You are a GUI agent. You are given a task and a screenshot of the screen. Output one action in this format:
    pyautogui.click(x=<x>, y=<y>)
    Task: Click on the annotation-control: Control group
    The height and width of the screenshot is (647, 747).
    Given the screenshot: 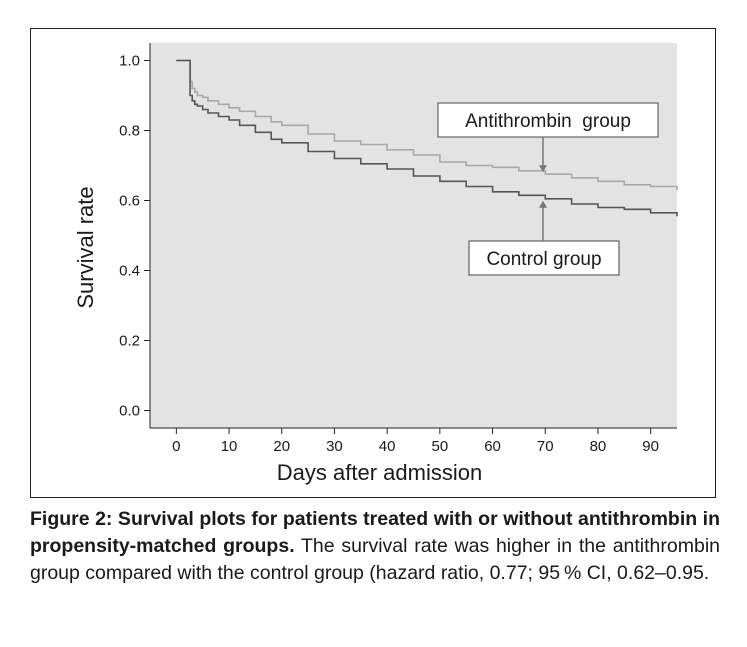 What is the action you would take?
    pyautogui.click(x=544, y=238)
    